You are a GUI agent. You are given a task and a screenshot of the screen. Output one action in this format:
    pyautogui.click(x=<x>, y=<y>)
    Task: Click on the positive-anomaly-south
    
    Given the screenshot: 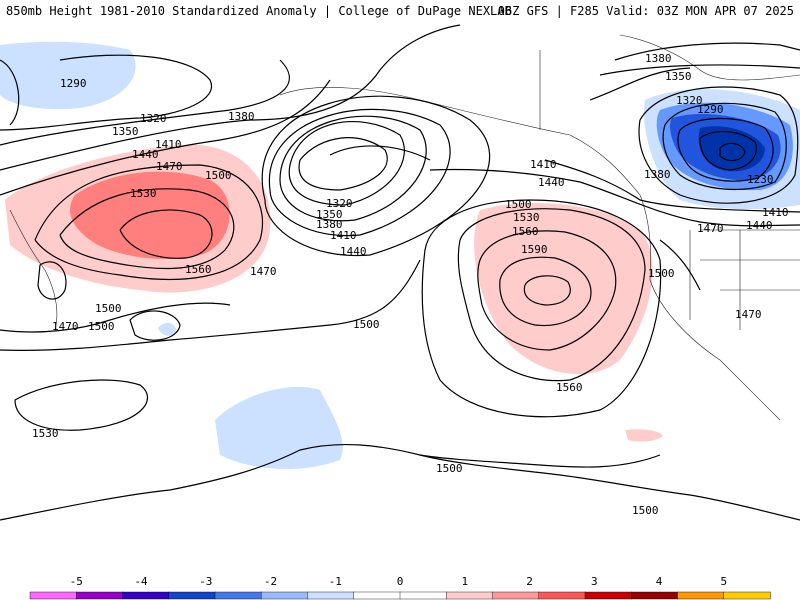 What is the action you would take?
    pyautogui.click(x=644, y=435)
    